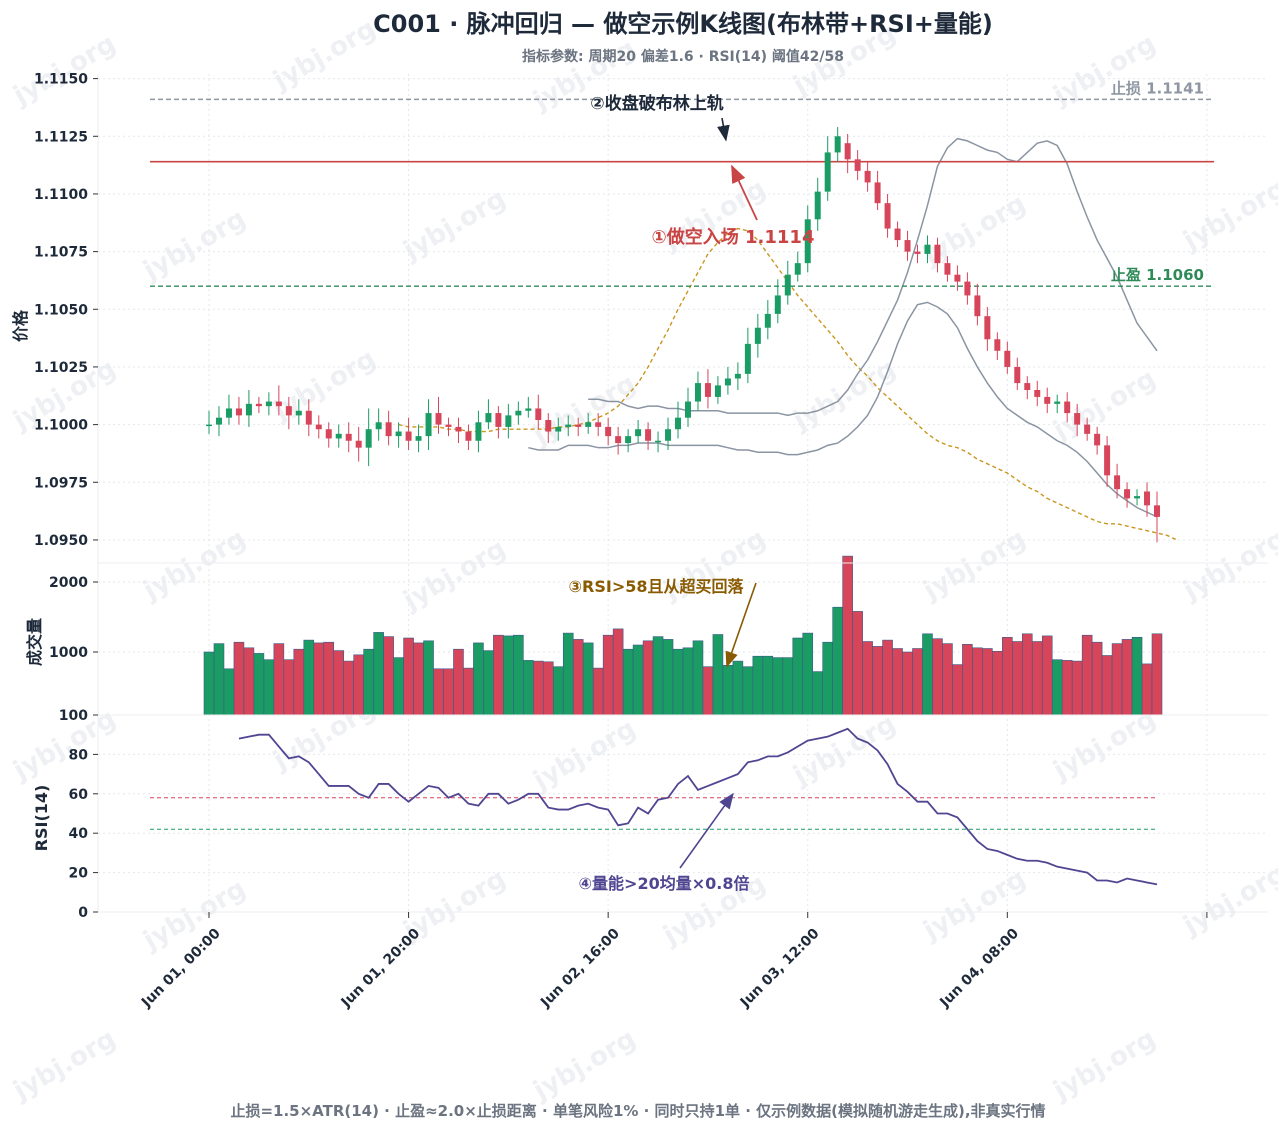 The height and width of the screenshot is (1135, 1278). I want to click on rsi-tick-label: 0, so click(83, 913).